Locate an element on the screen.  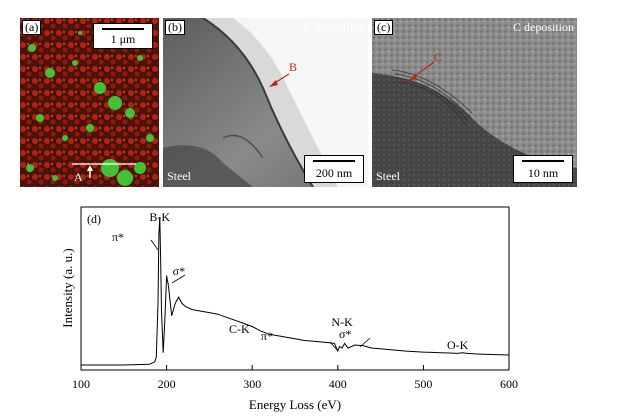
y-axis-label: Intensity (a. u.) is located at coordinates (67, 287).